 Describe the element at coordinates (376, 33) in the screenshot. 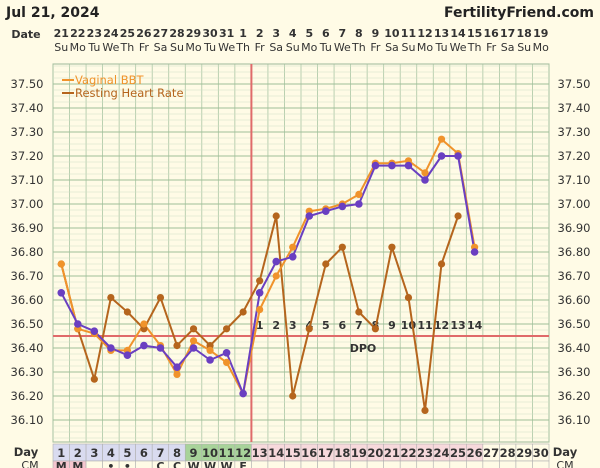

I see `date-tick-label: 9` at that location.